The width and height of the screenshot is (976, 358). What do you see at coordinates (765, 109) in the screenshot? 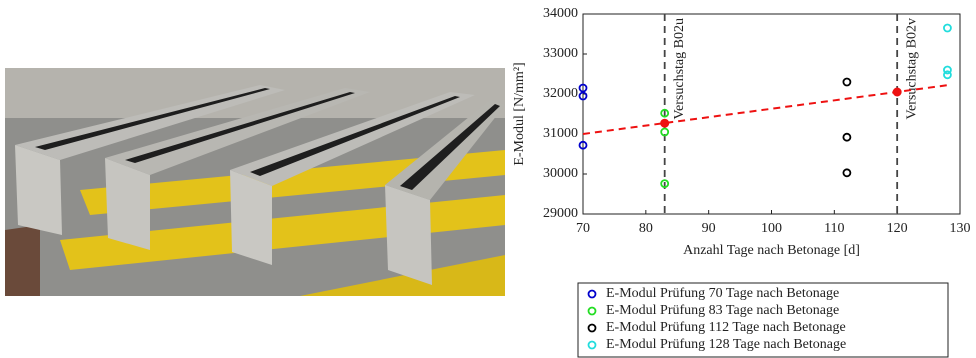
I see `trend-line` at bounding box center [765, 109].